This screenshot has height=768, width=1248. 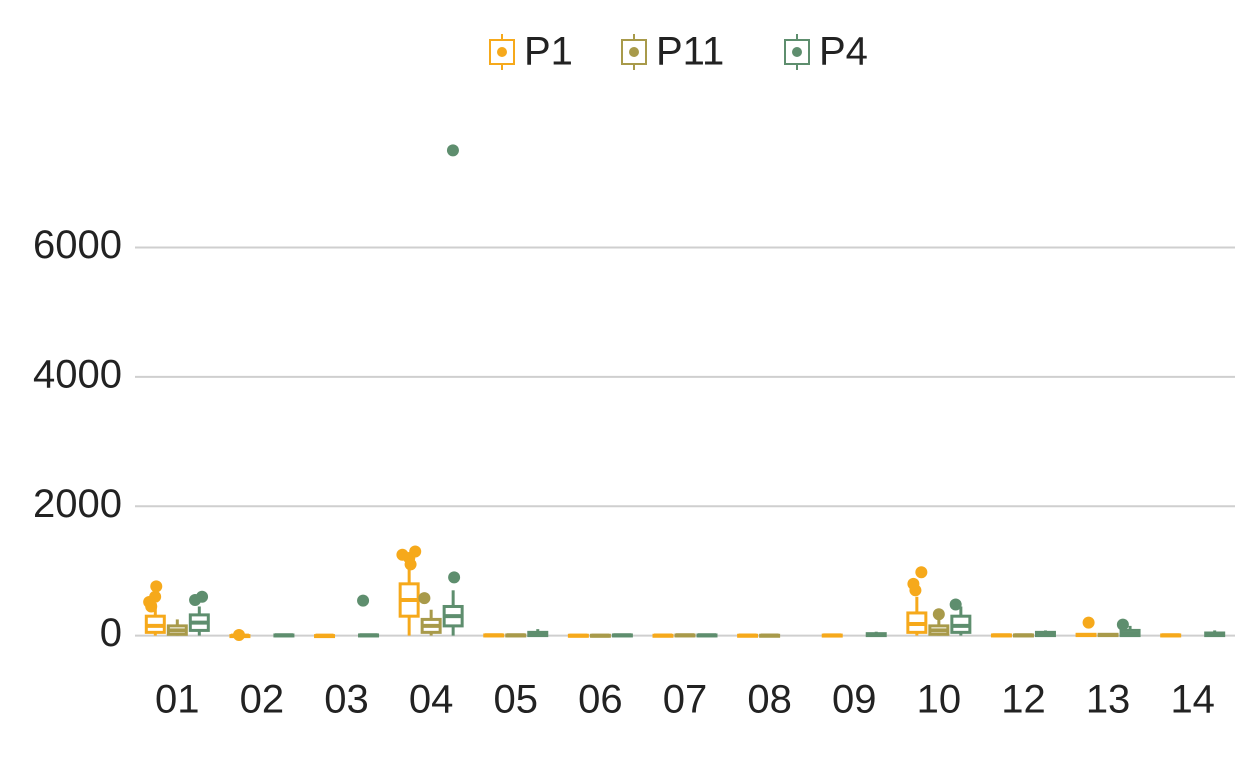 I want to click on x-tick-label: 03, so click(x=346, y=700).